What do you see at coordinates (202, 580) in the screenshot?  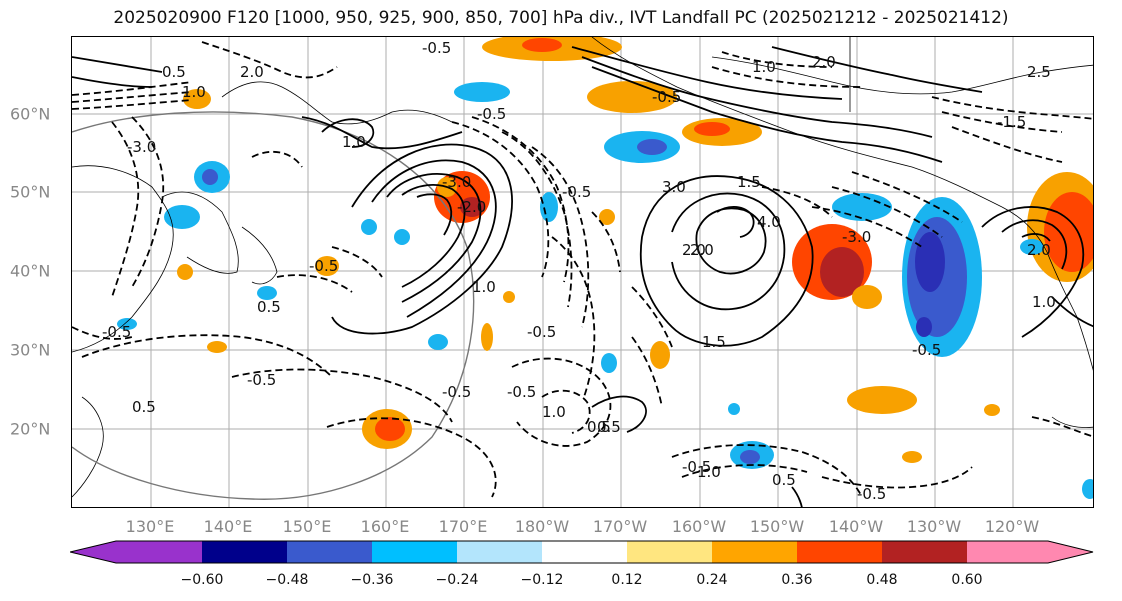 I see `colorbar-tick: −0.60` at bounding box center [202, 580].